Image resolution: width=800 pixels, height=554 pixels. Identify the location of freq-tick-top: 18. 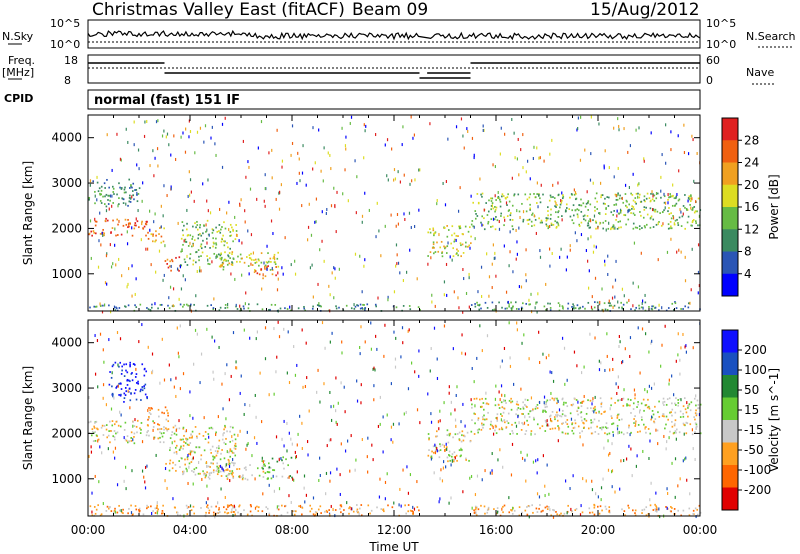
(71, 60).